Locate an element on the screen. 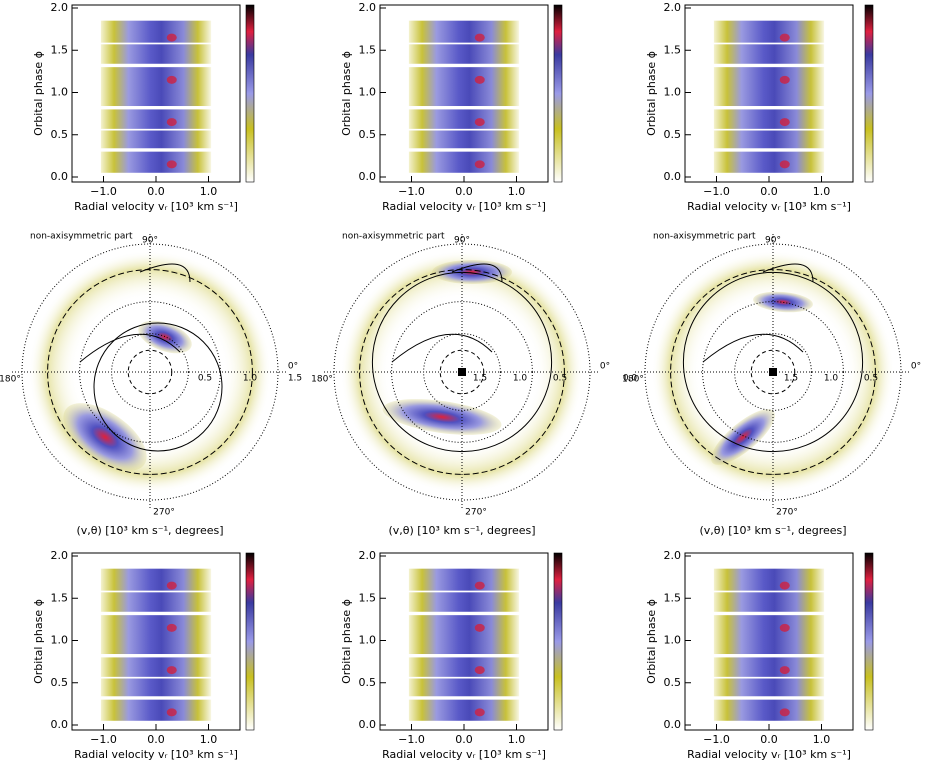  radius-label: 0.5 is located at coordinates (560, 379).